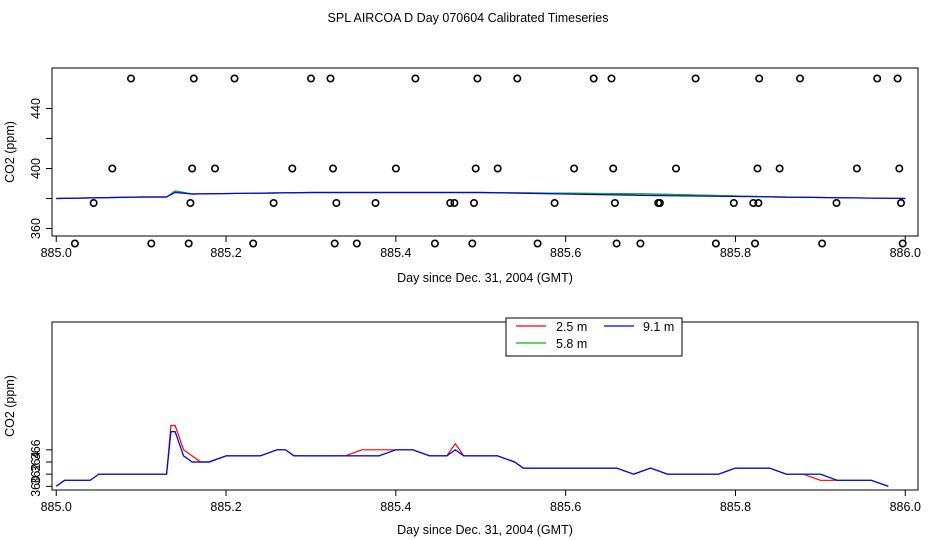 The height and width of the screenshot is (540, 936). I want to click on legend-label-2-5m: 2.5 m, so click(571, 327).